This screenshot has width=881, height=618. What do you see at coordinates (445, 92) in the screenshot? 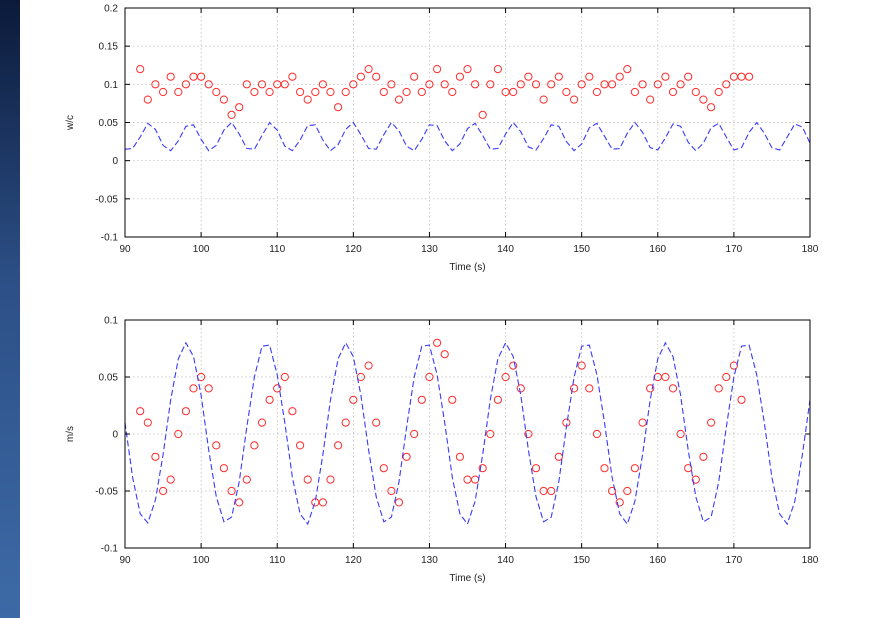
I see `series-measured-markers` at bounding box center [445, 92].